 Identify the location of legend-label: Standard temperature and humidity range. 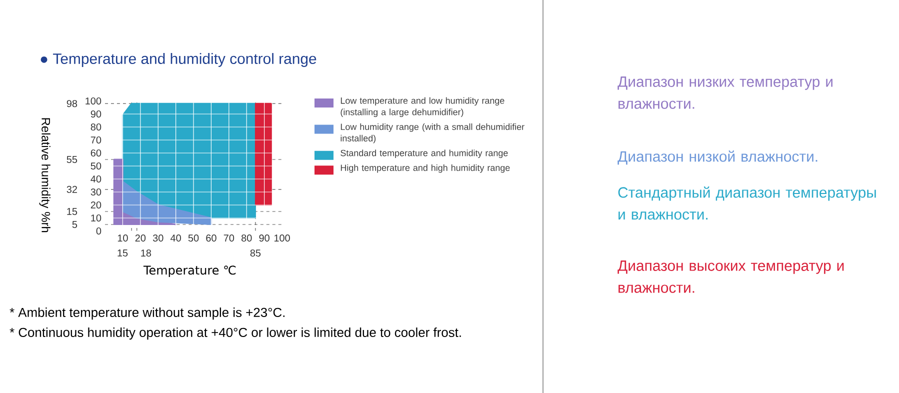
(424, 154).